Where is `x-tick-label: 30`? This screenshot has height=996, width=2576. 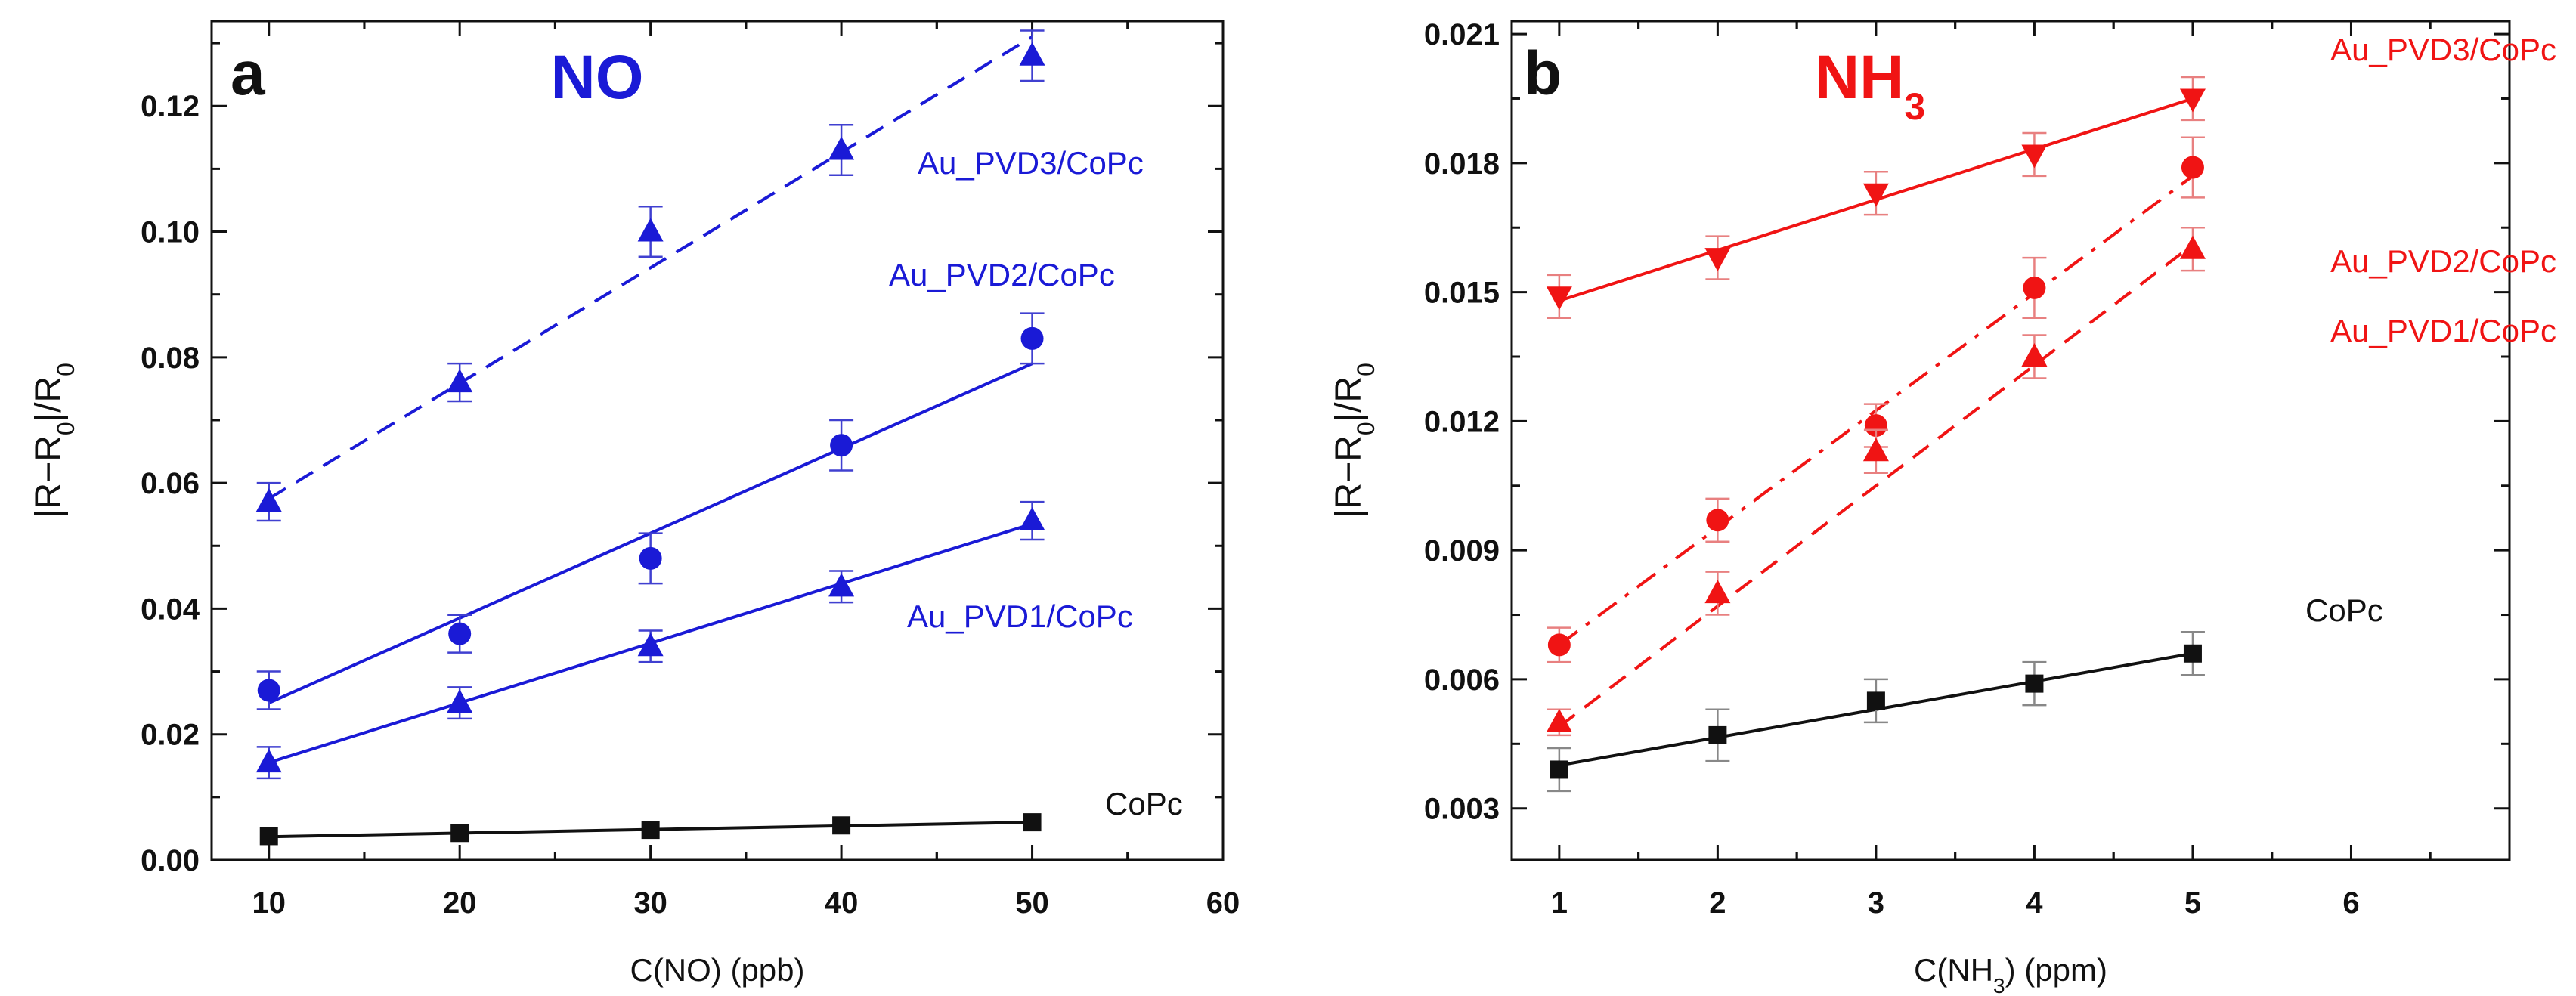
x-tick-label: 30 is located at coordinates (650, 903).